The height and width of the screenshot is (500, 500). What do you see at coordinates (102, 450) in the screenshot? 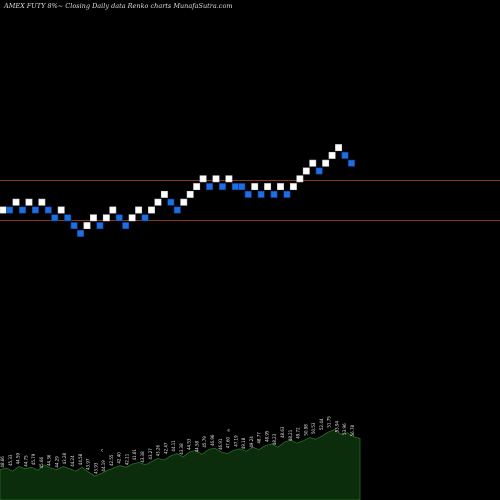
I see `volume-marker: c` at bounding box center [102, 450].